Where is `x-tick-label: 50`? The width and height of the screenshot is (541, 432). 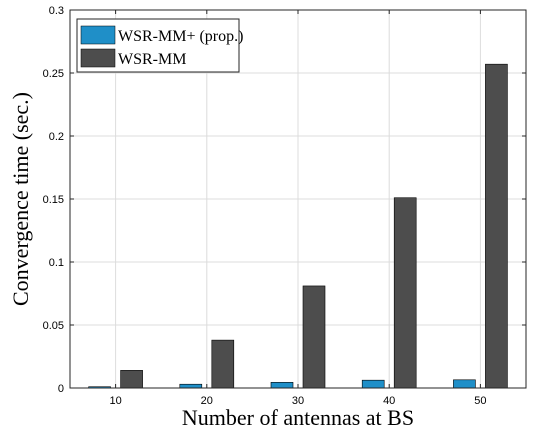
x-tick-label: 50 is located at coordinates (480, 401).